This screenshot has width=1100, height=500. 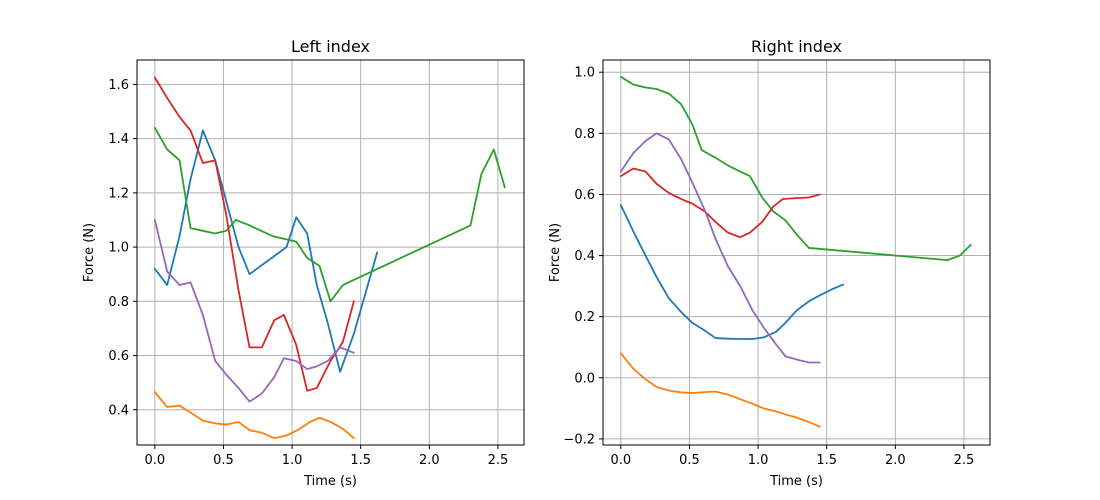 I want to click on left-x-axis-label: Time (s), so click(x=330, y=481).